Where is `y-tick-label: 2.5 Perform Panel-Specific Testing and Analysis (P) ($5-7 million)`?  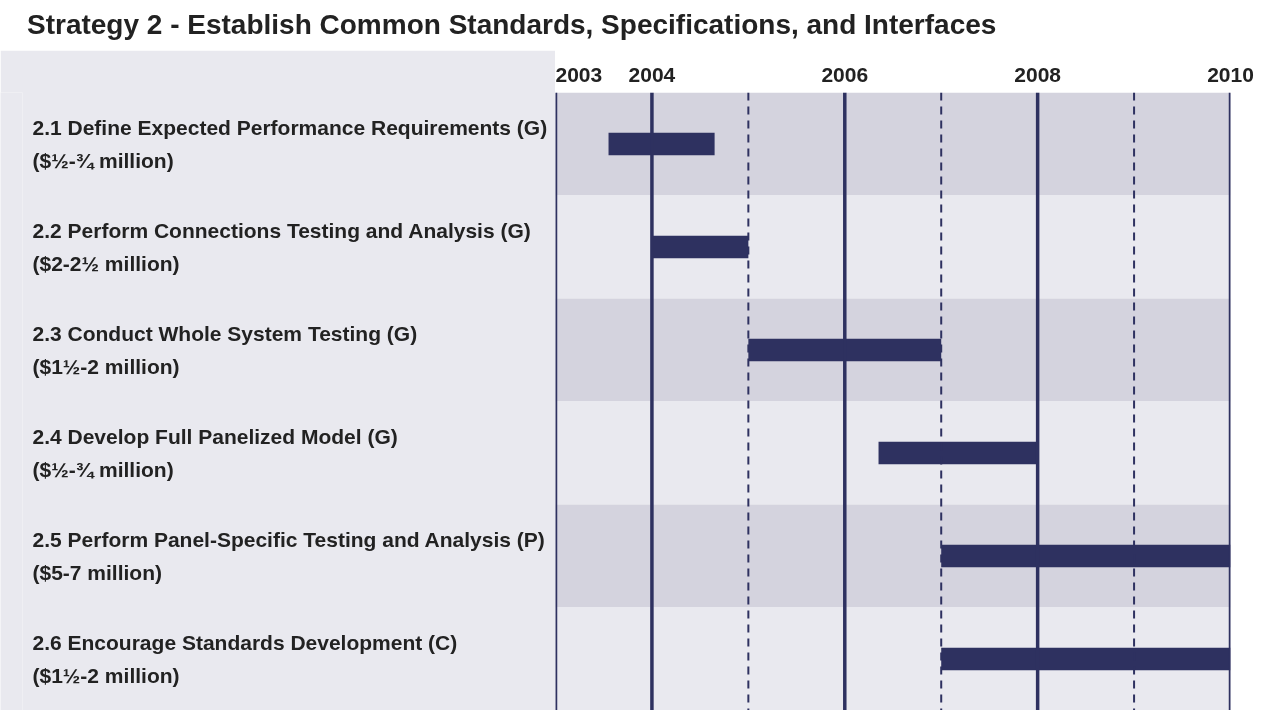 y-tick-label: 2.5 Perform Panel-Specific Testing and Analysis (P) ($5-7 million) is located at coordinates (288, 556).